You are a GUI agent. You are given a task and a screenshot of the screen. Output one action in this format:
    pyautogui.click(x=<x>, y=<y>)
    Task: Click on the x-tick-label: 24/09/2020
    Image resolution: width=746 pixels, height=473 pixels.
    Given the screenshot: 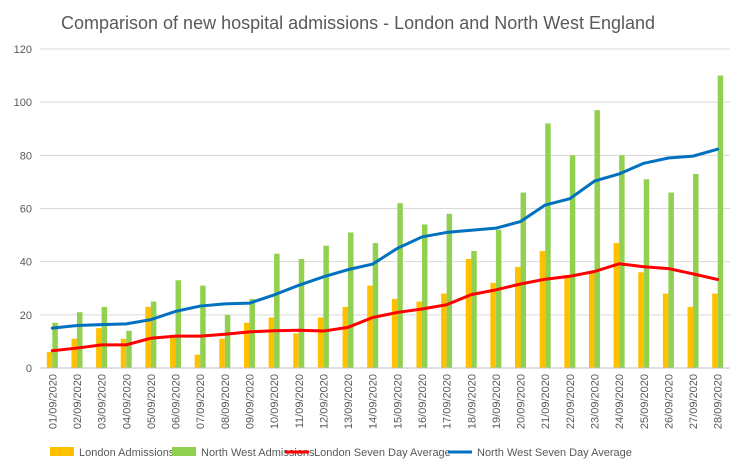 What is the action you would take?
    pyautogui.click(x=620, y=401)
    